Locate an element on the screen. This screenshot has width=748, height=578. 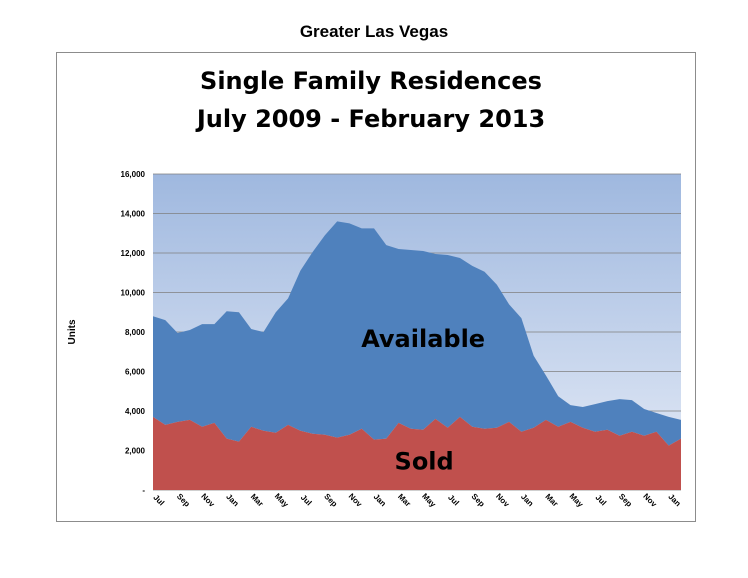
page-heading: Greater Las Vegas is located at coordinates (374, 31).